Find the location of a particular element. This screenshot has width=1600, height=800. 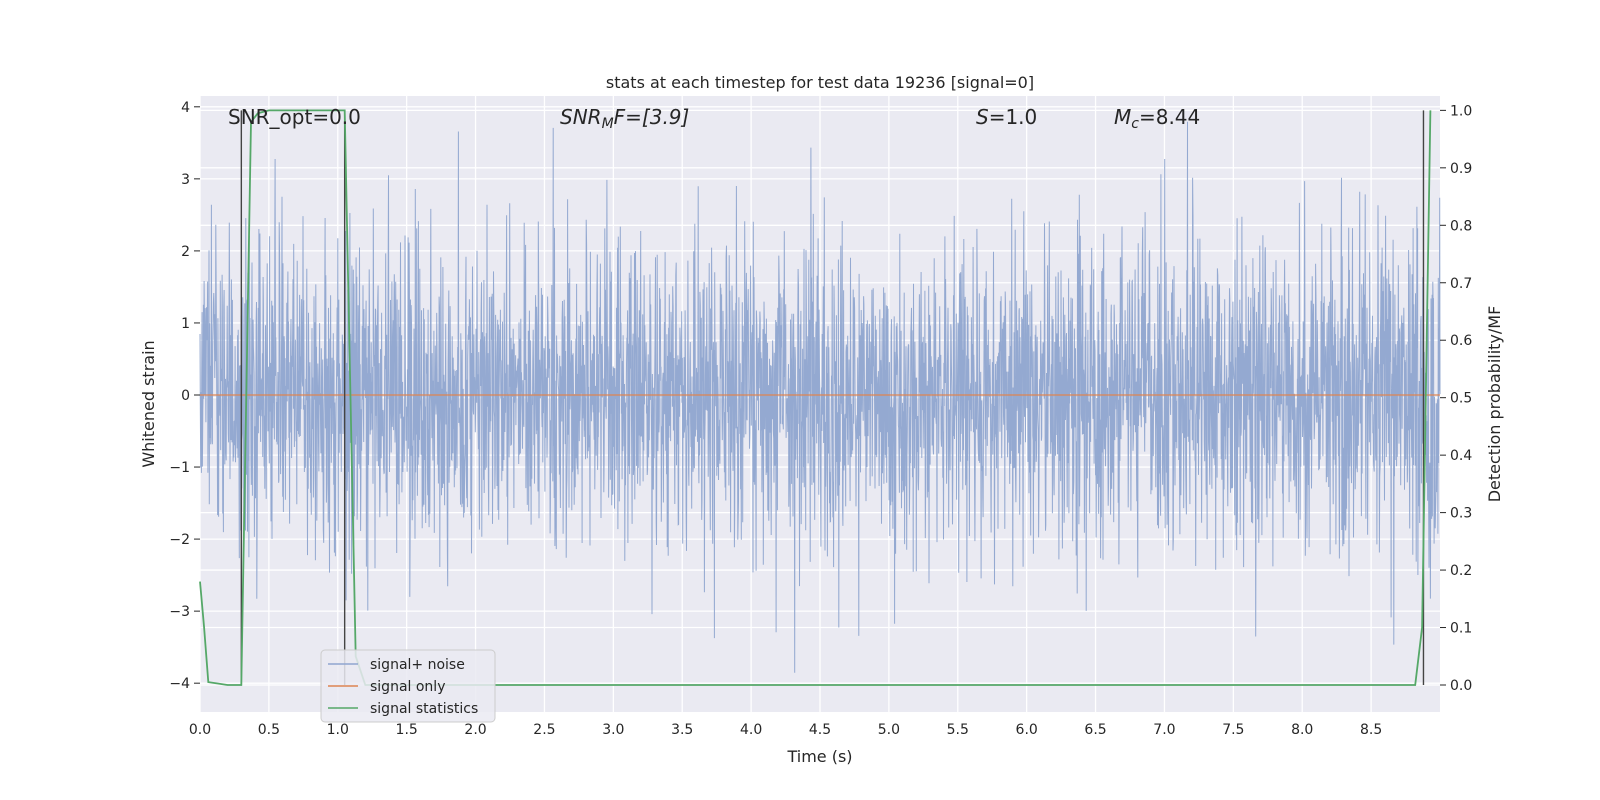

y-tick-label: 3 is located at coordinates (185, 180).